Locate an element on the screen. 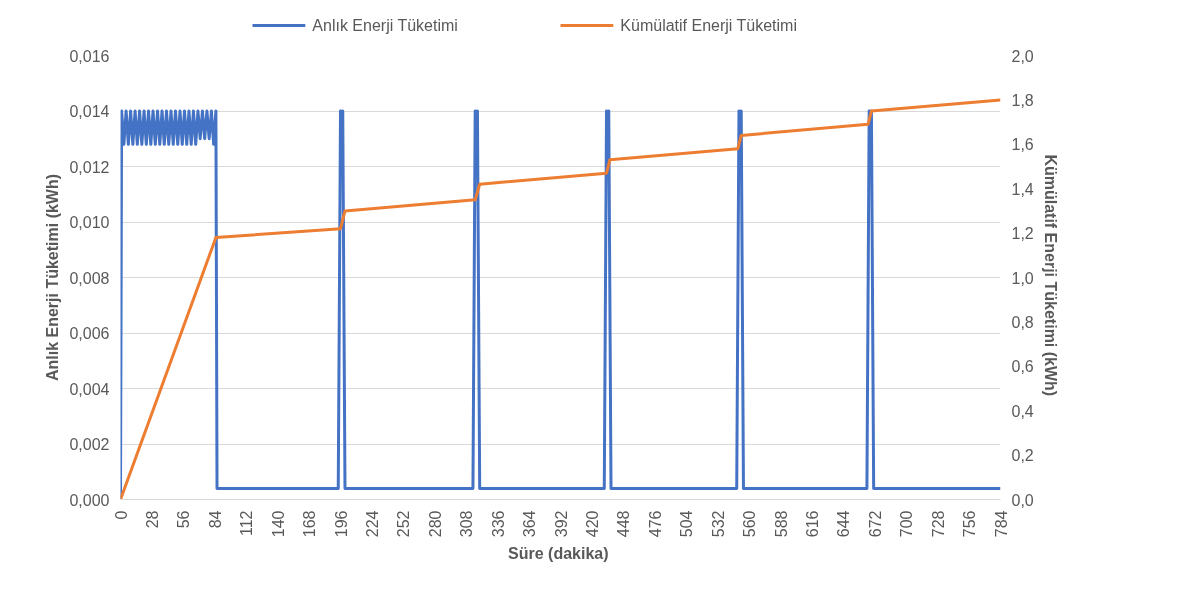 The height and width of the screenshot is (590, 1177). x-tick-label: 784 is located at coordinates (1001, 524).